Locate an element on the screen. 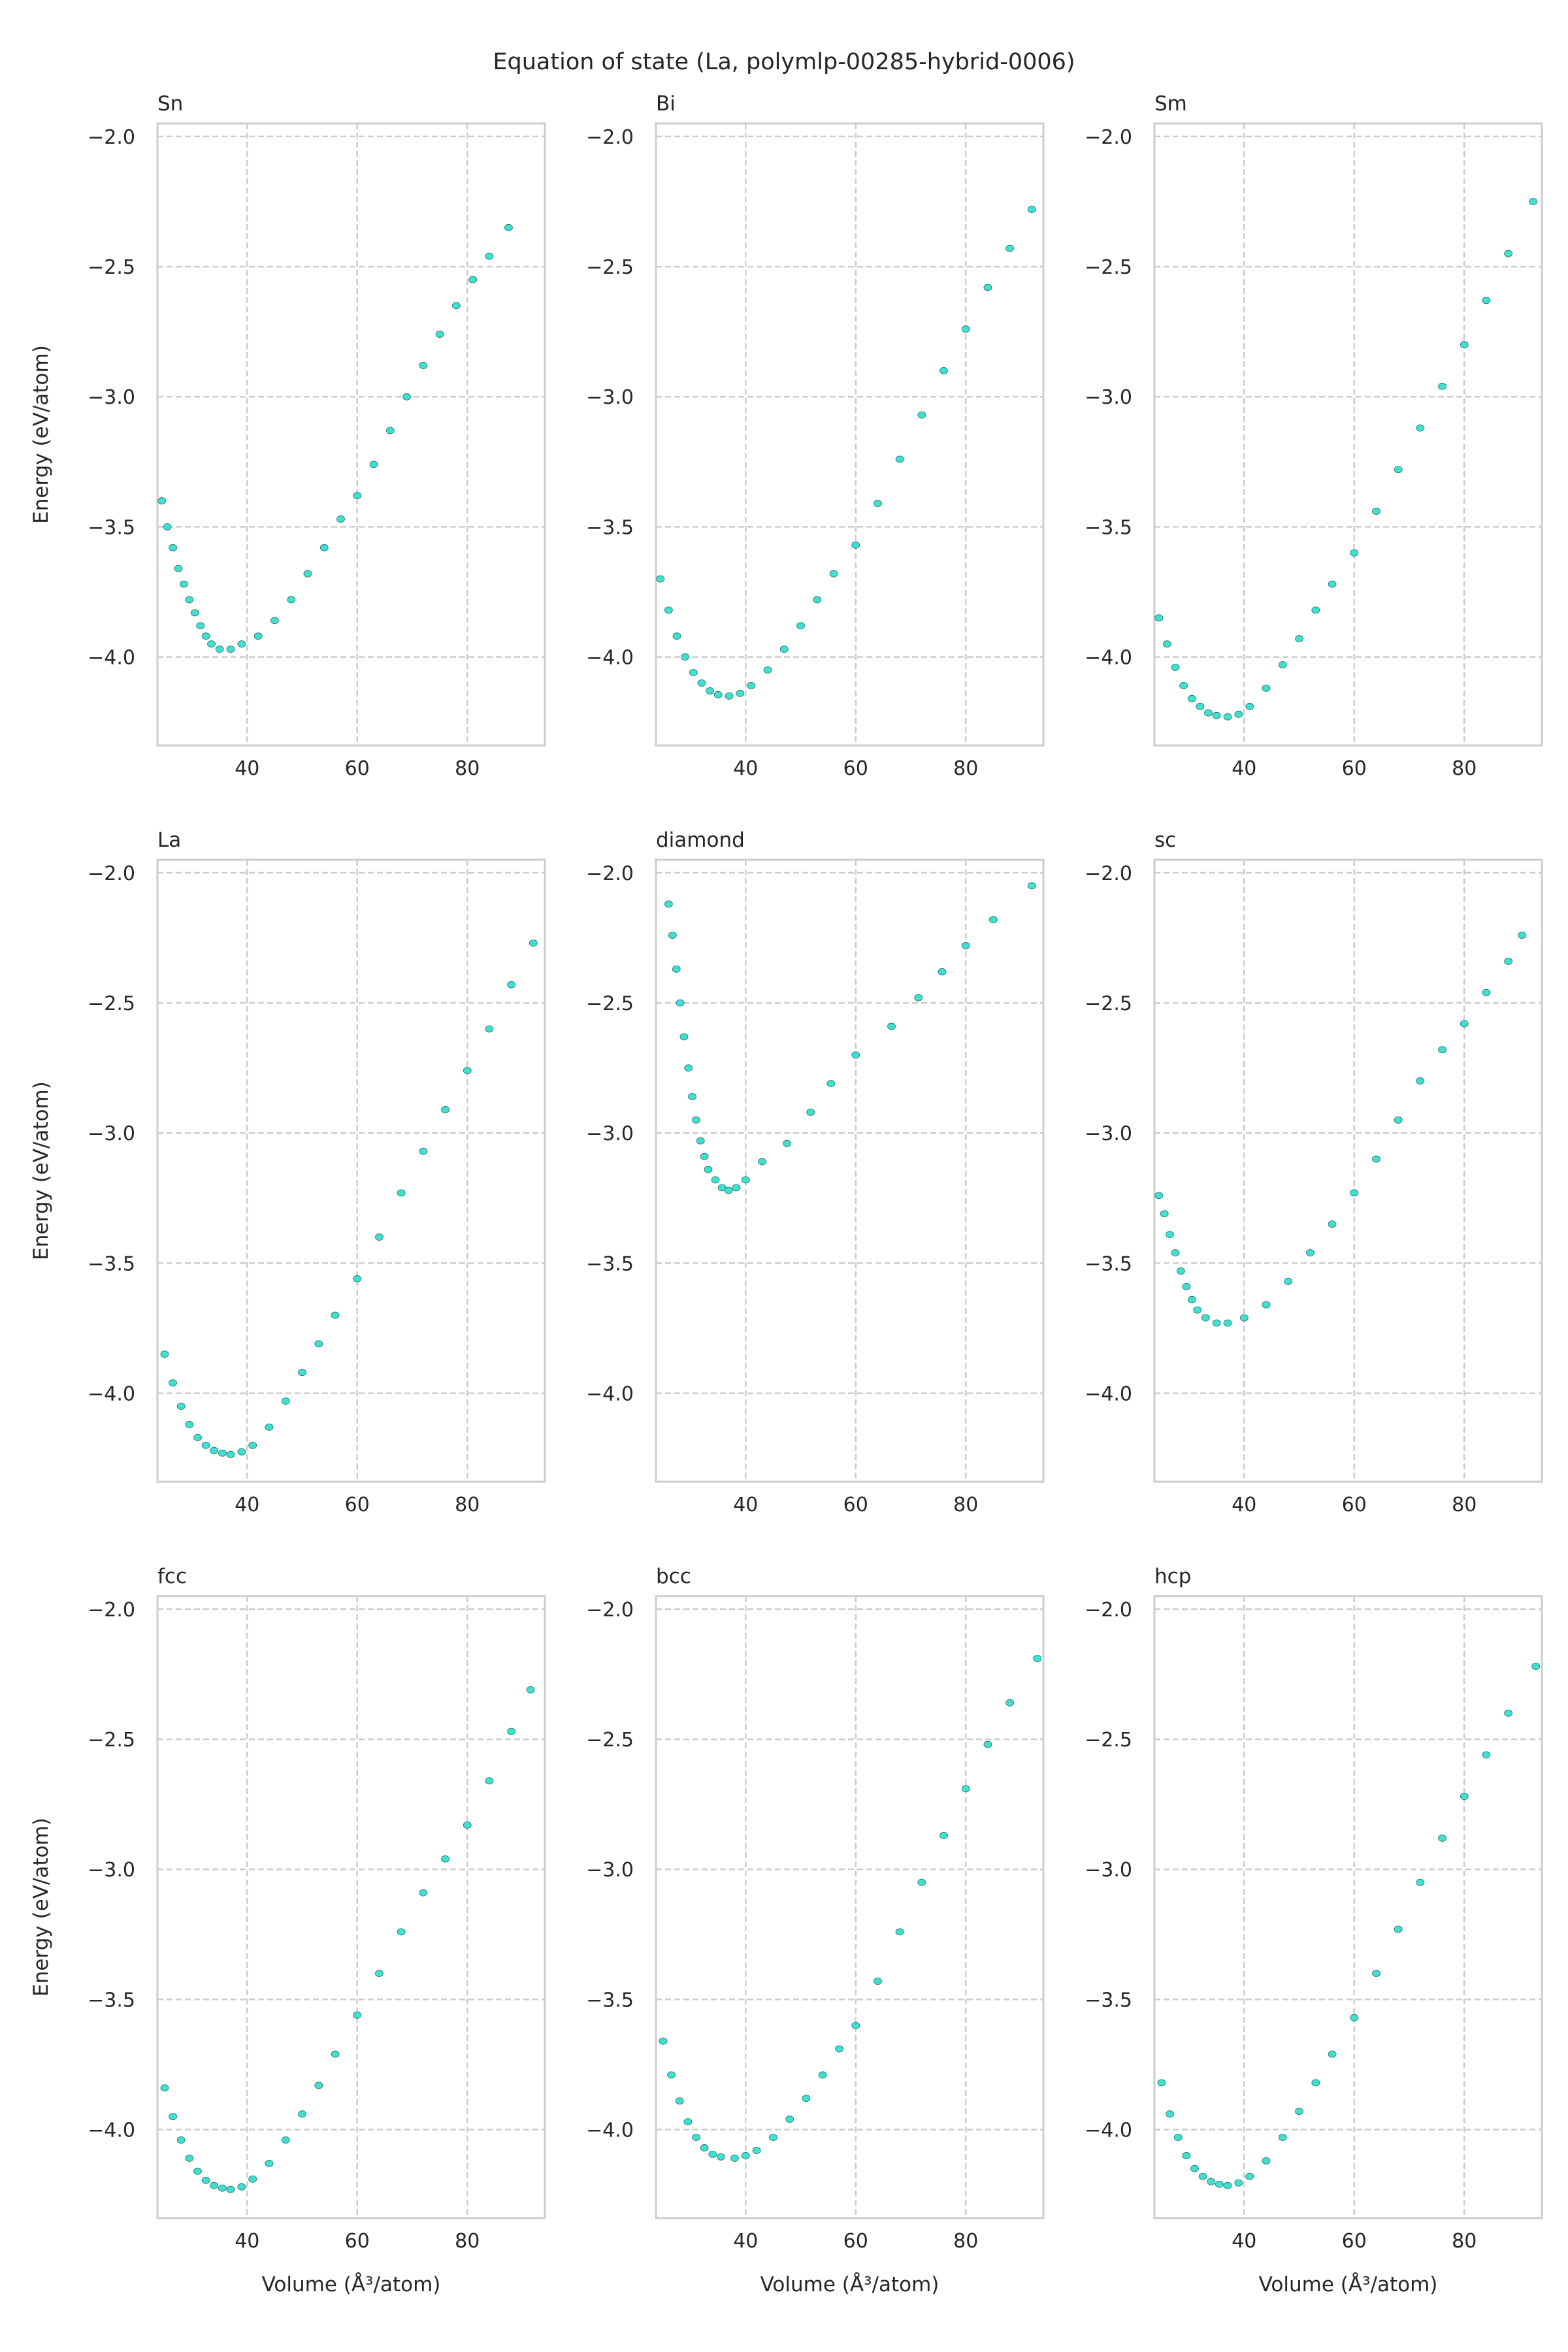  y-tick-label: −3.5 is located at coordinates (610, 2000).